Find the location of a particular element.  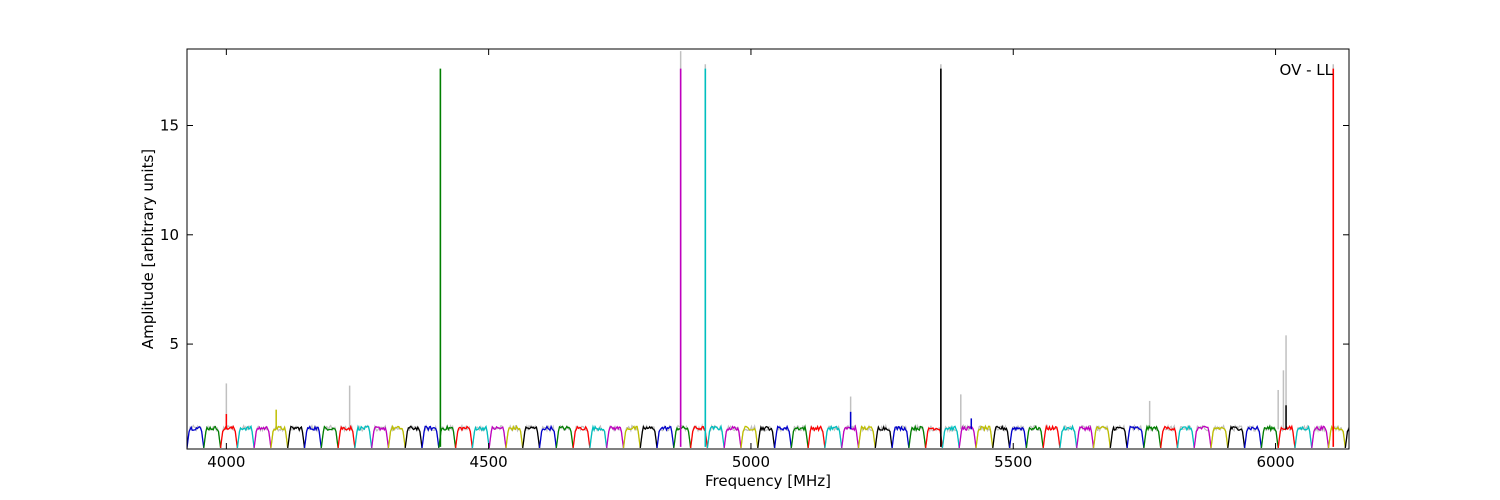

band-traces is located at coordinates (783, 426).